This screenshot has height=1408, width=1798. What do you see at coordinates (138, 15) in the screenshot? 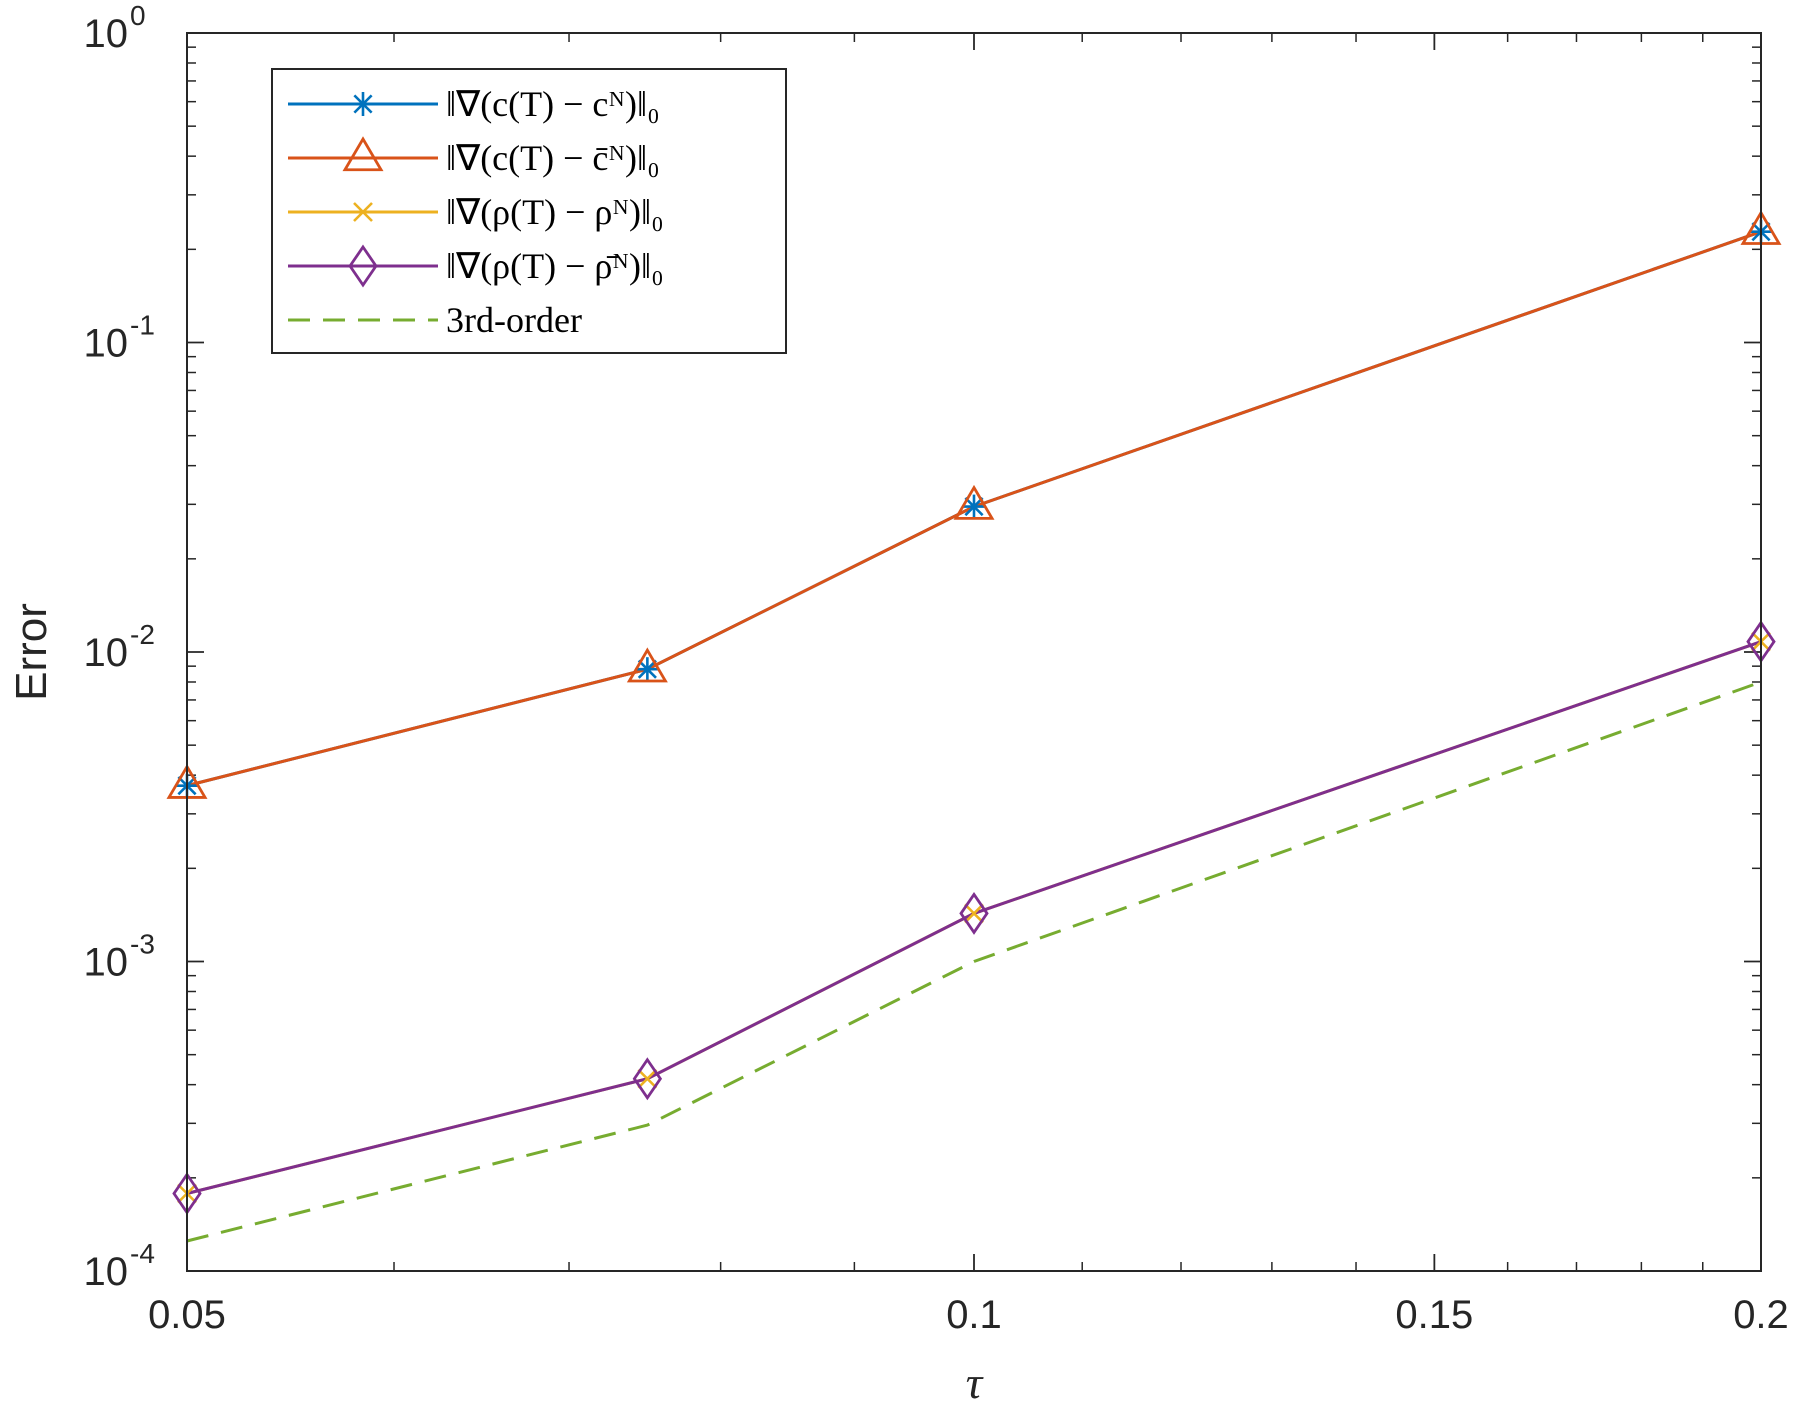
I see `y-tick-exponent: 0` at bounding box center [138, 15].